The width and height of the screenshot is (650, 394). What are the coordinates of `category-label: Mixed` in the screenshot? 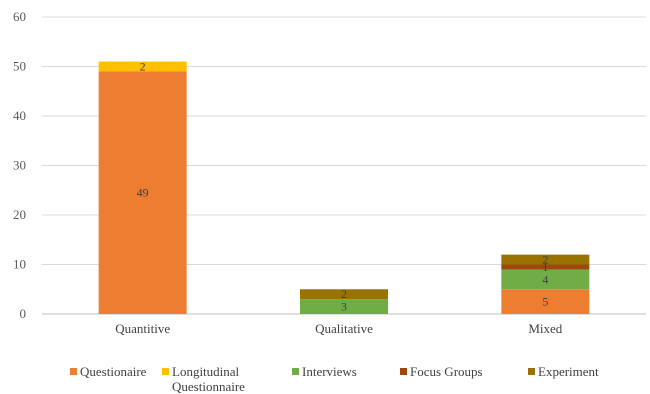 It's located at (545, 328).